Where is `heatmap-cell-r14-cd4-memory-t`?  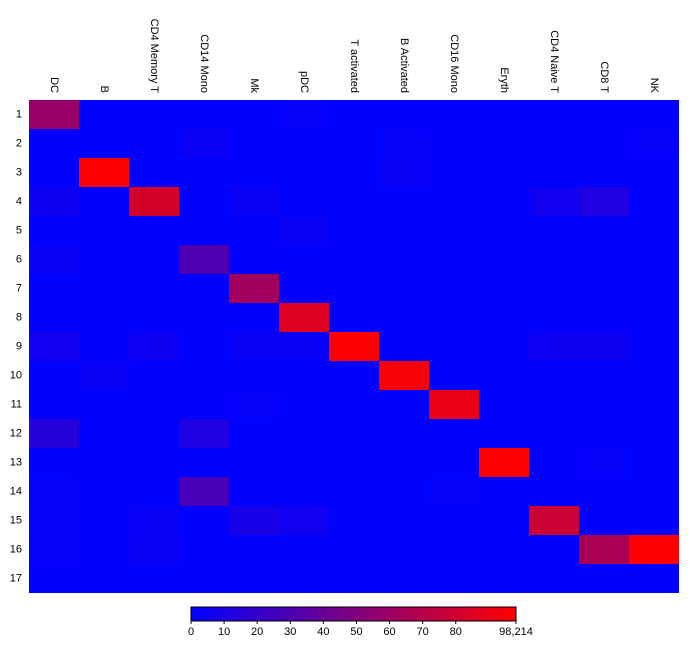
heatmap-cell-r14-cd4-memory-t is located at coordinates (154, 491).